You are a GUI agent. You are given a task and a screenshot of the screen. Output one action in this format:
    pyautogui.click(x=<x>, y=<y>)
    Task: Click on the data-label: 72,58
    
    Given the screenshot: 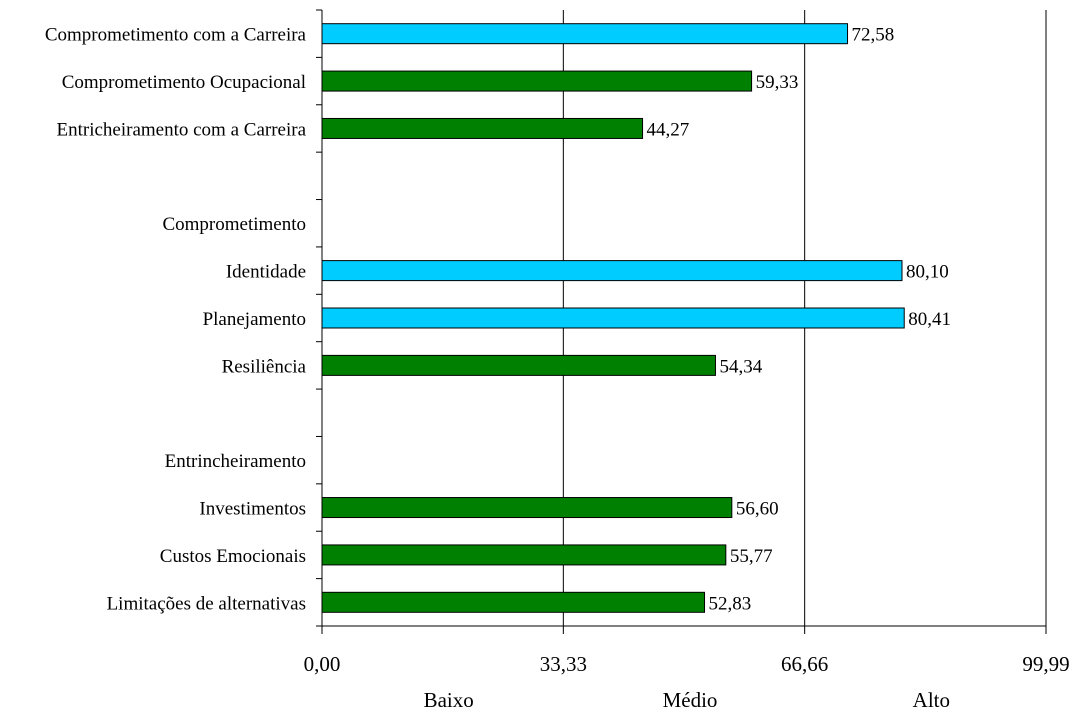 What is the action you would take?
    pyautogui.click(x=873, y=35)
    